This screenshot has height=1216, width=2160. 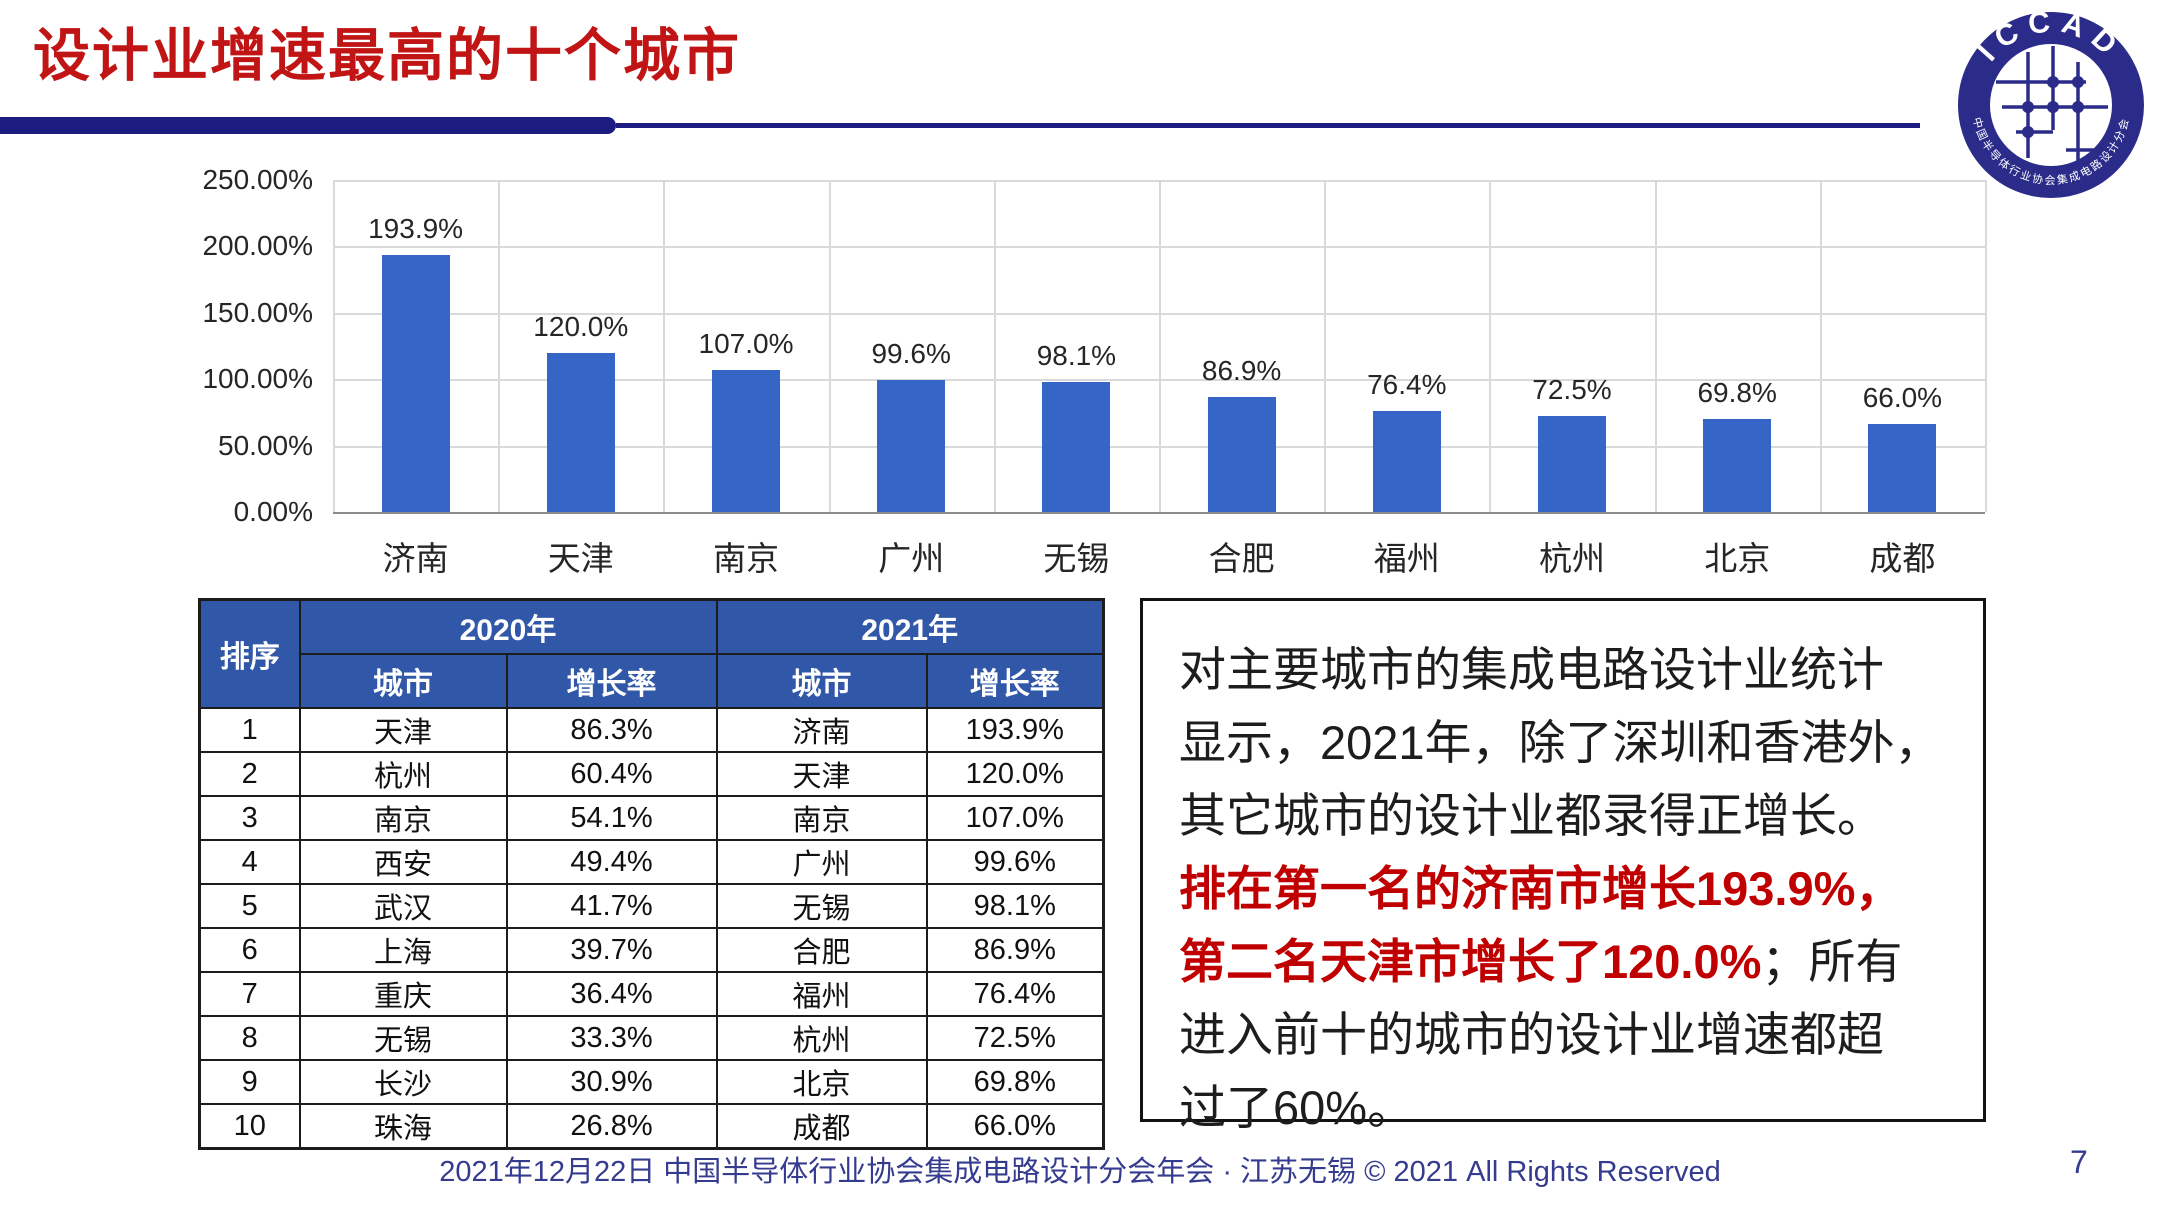 I want to click on commentary-line: 显示，2021年，除了深圳和香港外，, so click(x=1564, y=742).